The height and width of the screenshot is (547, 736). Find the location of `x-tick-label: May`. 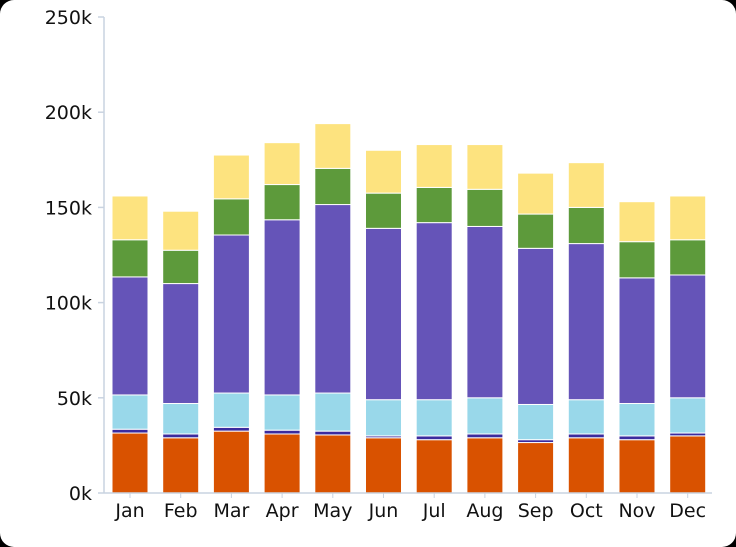

x-tick-label: May is located at coordinates (332, 511).